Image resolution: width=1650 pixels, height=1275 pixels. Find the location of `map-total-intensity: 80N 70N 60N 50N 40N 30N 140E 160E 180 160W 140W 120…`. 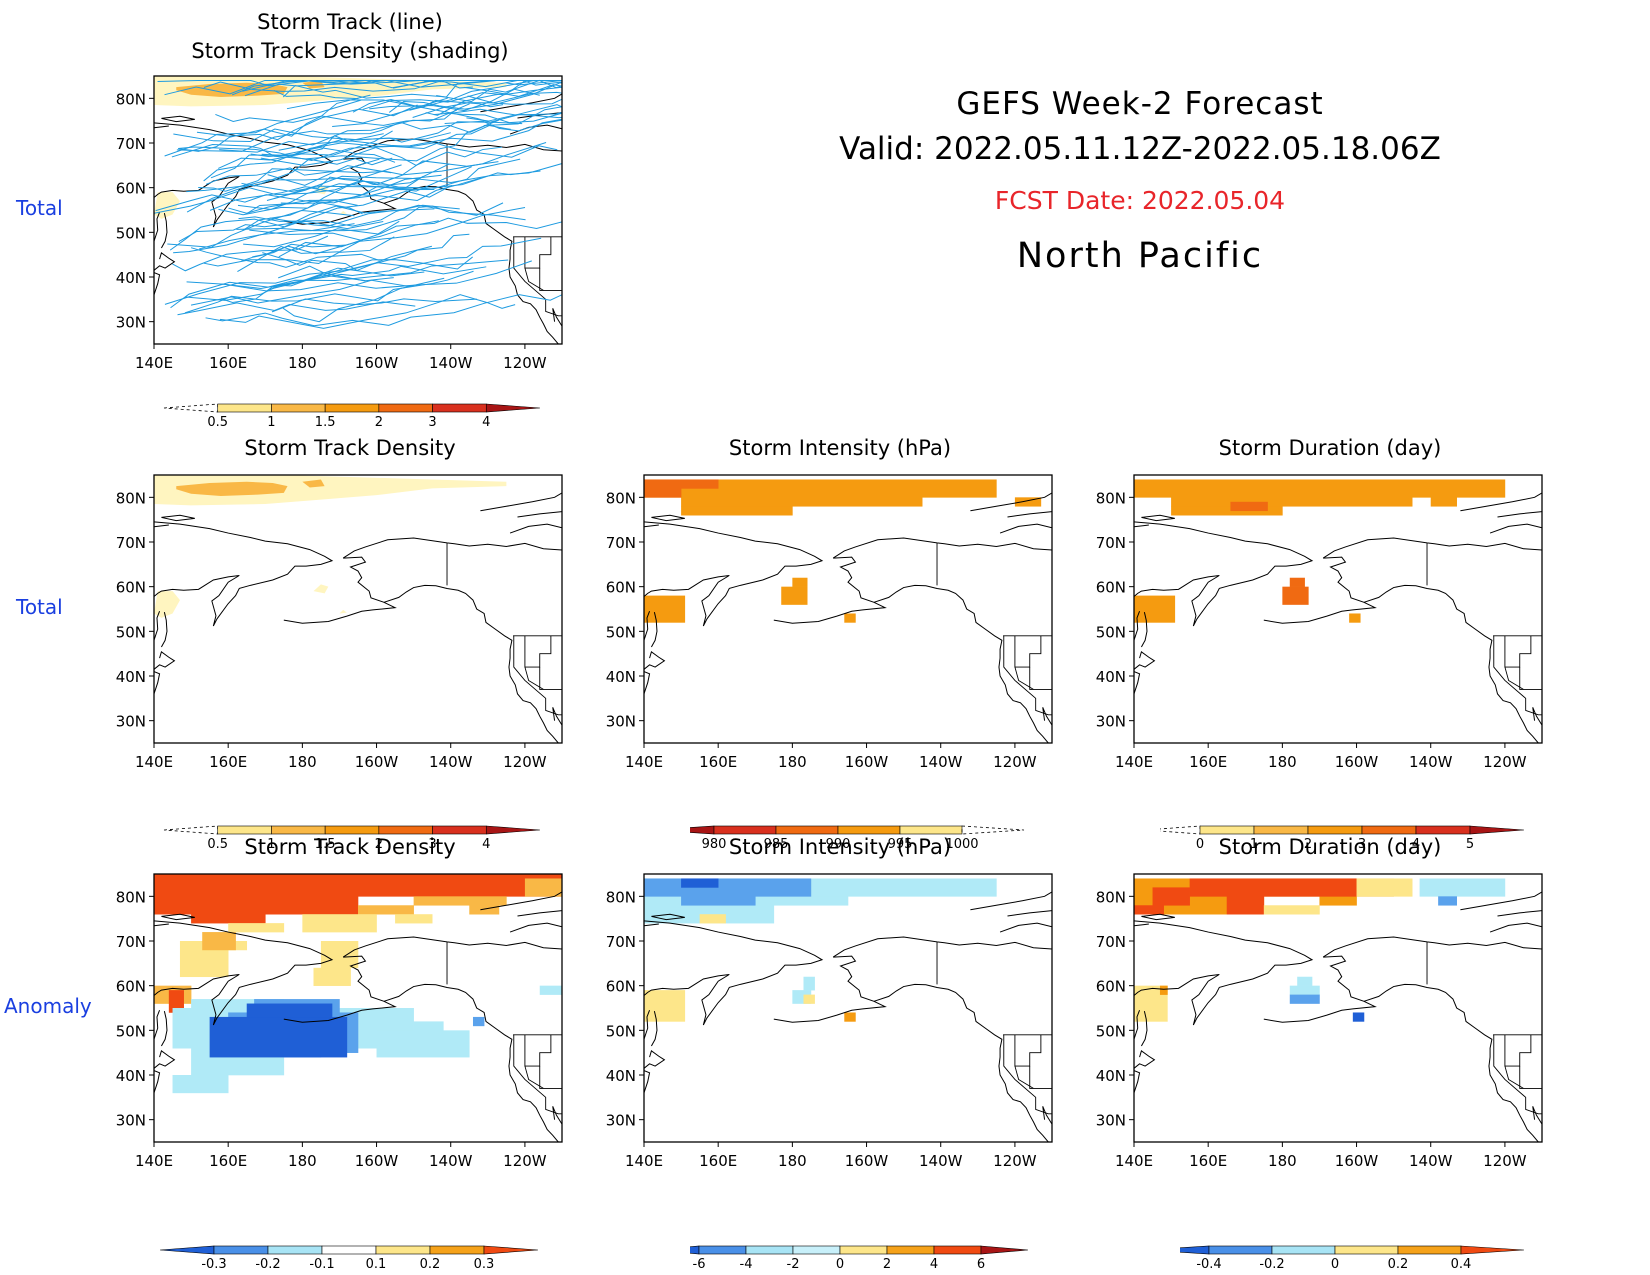

map-total-intensity: 80N 70N 60N 50N 40N 30N 140E 160E 180 160W 140W 120… is located at coordinates (829, 622).